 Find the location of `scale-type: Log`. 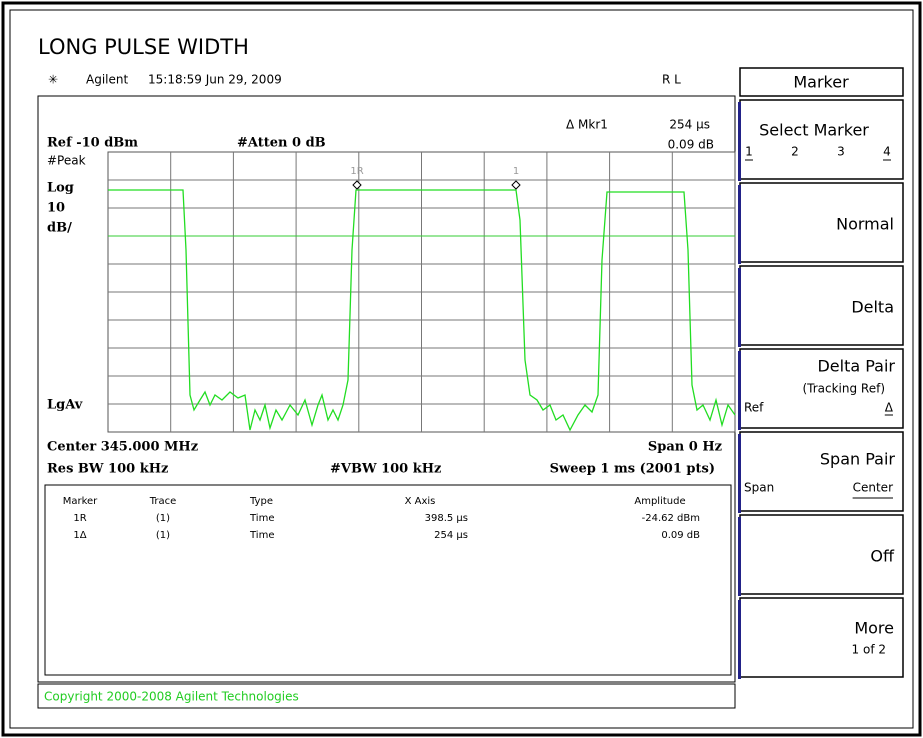

scale-type: Log is located at coordinates (60, 188).